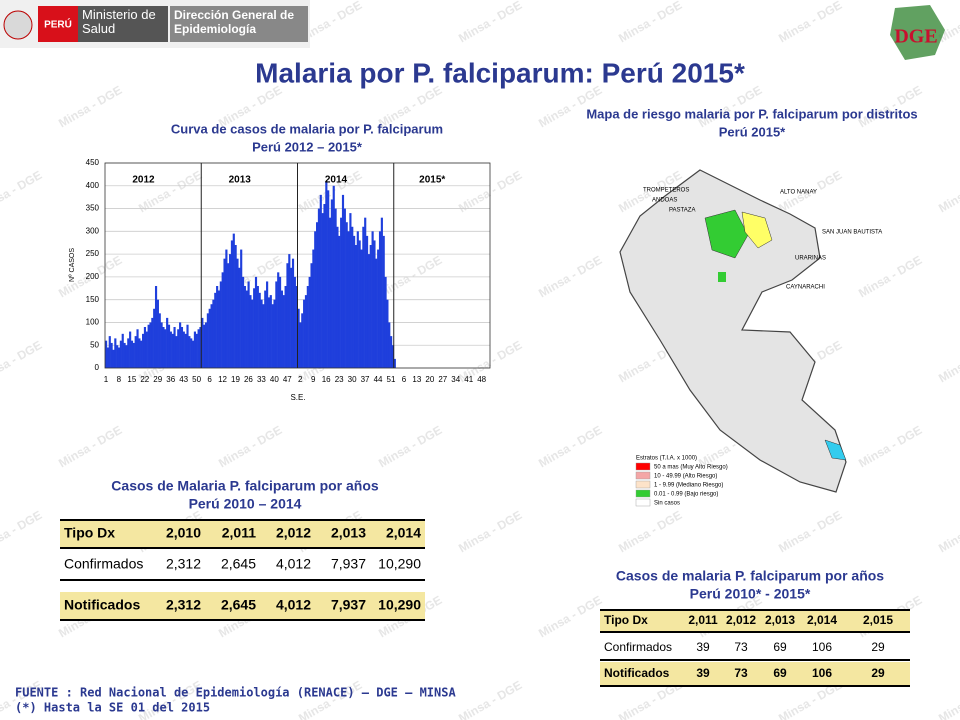 The height and width of the screenshot is (720, 960). What do you see at coordinates (685, 477) in the screenshot?
I see `legend-label: 10 - 49.99 (Alto Riesgo)` at bounding box center [685, 477].